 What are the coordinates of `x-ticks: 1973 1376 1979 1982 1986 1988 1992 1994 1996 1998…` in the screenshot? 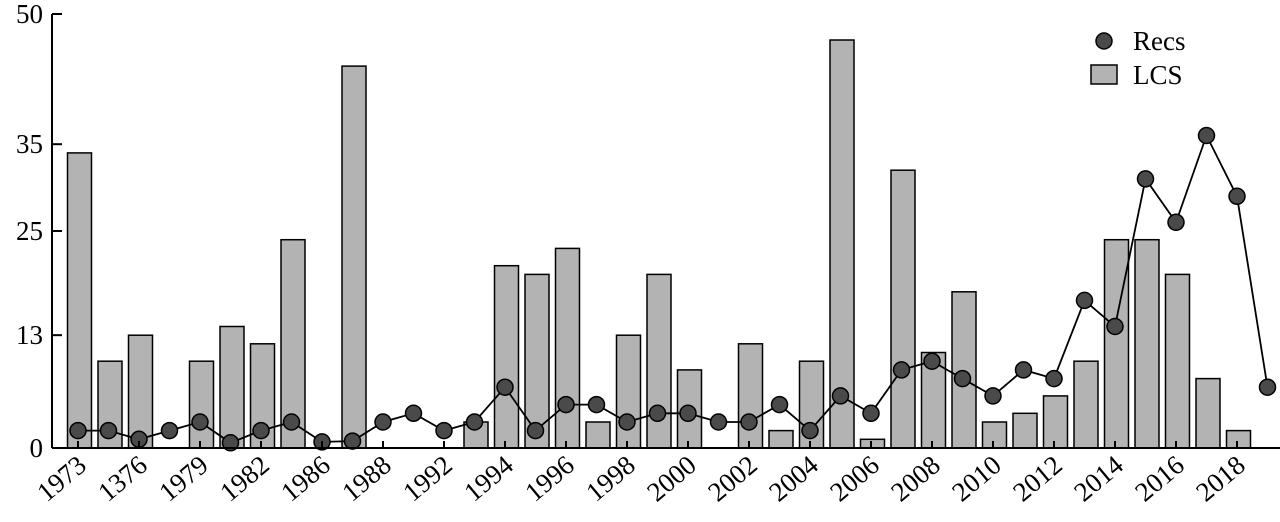 It's located at (641, 474).